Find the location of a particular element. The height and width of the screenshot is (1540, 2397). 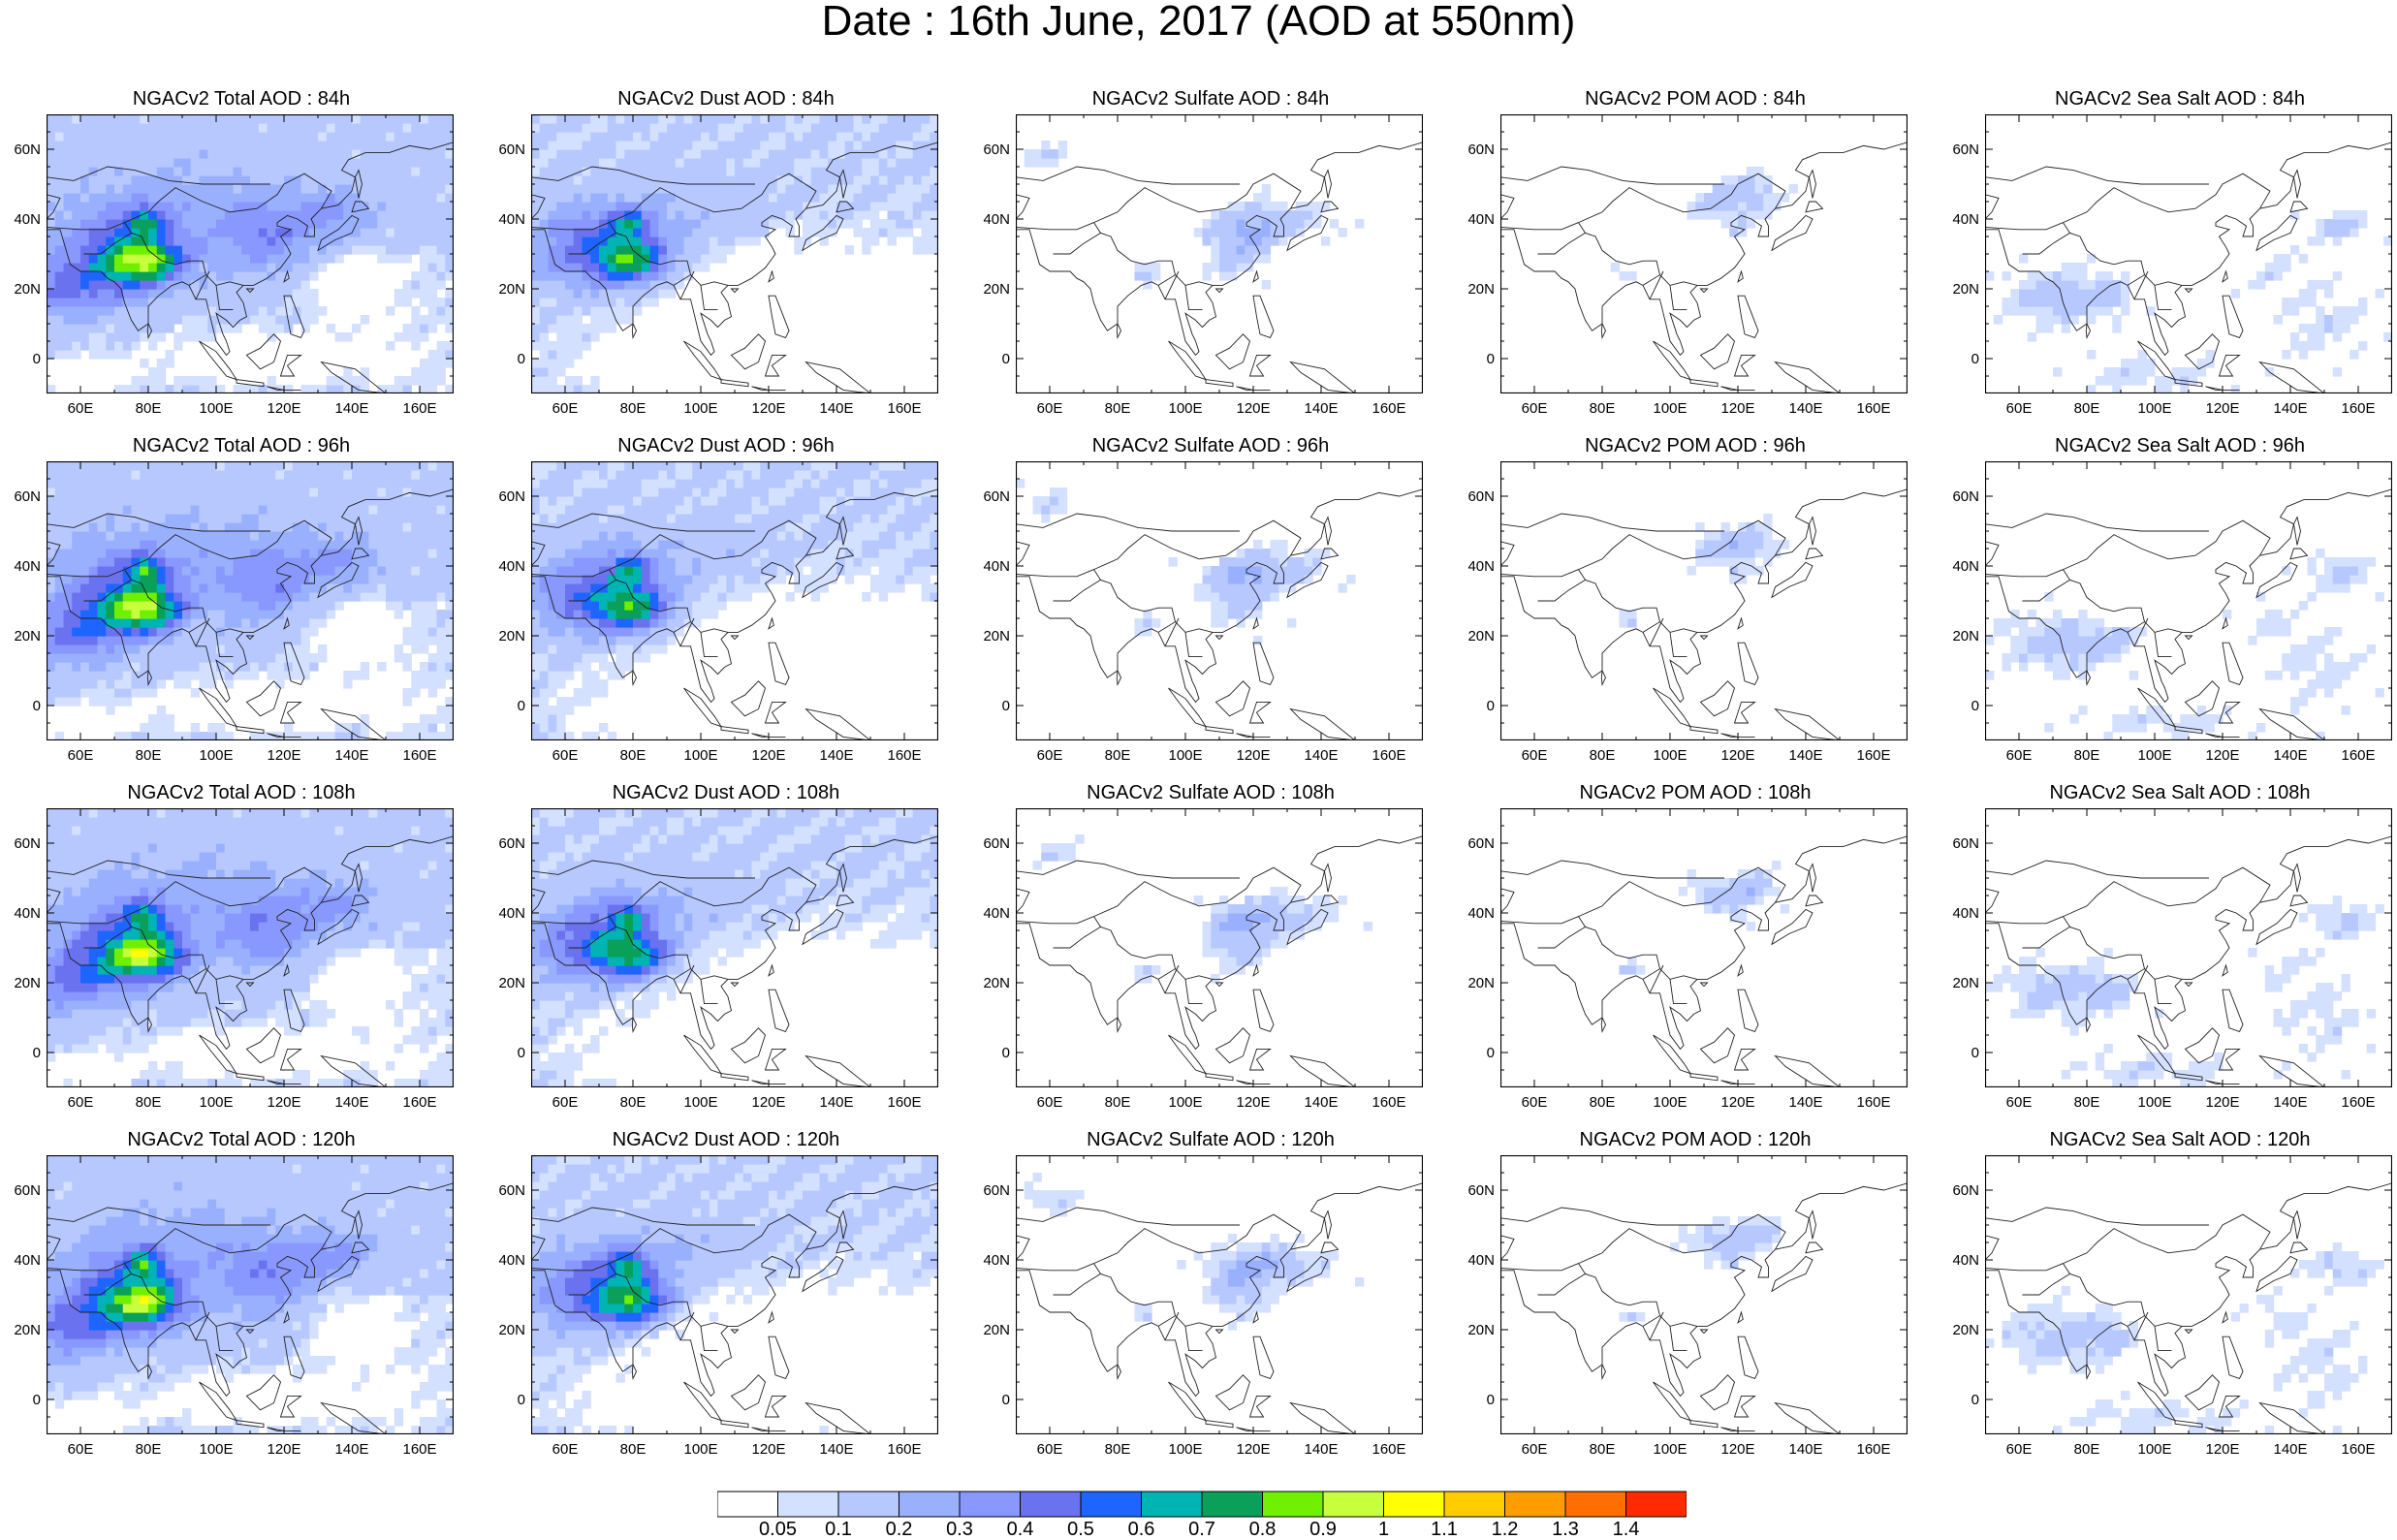

lat-tick-label: 40N is located at coordinates (996, 219).